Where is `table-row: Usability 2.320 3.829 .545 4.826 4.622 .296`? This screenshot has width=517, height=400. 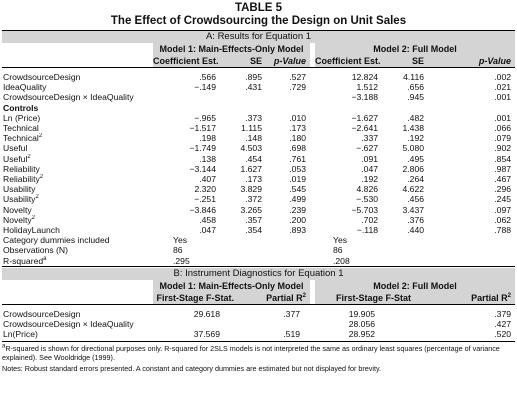
table-row: Usability 2.320 3.829 .545 4.826 4.622 .296 is located at coordinates (258, 189).